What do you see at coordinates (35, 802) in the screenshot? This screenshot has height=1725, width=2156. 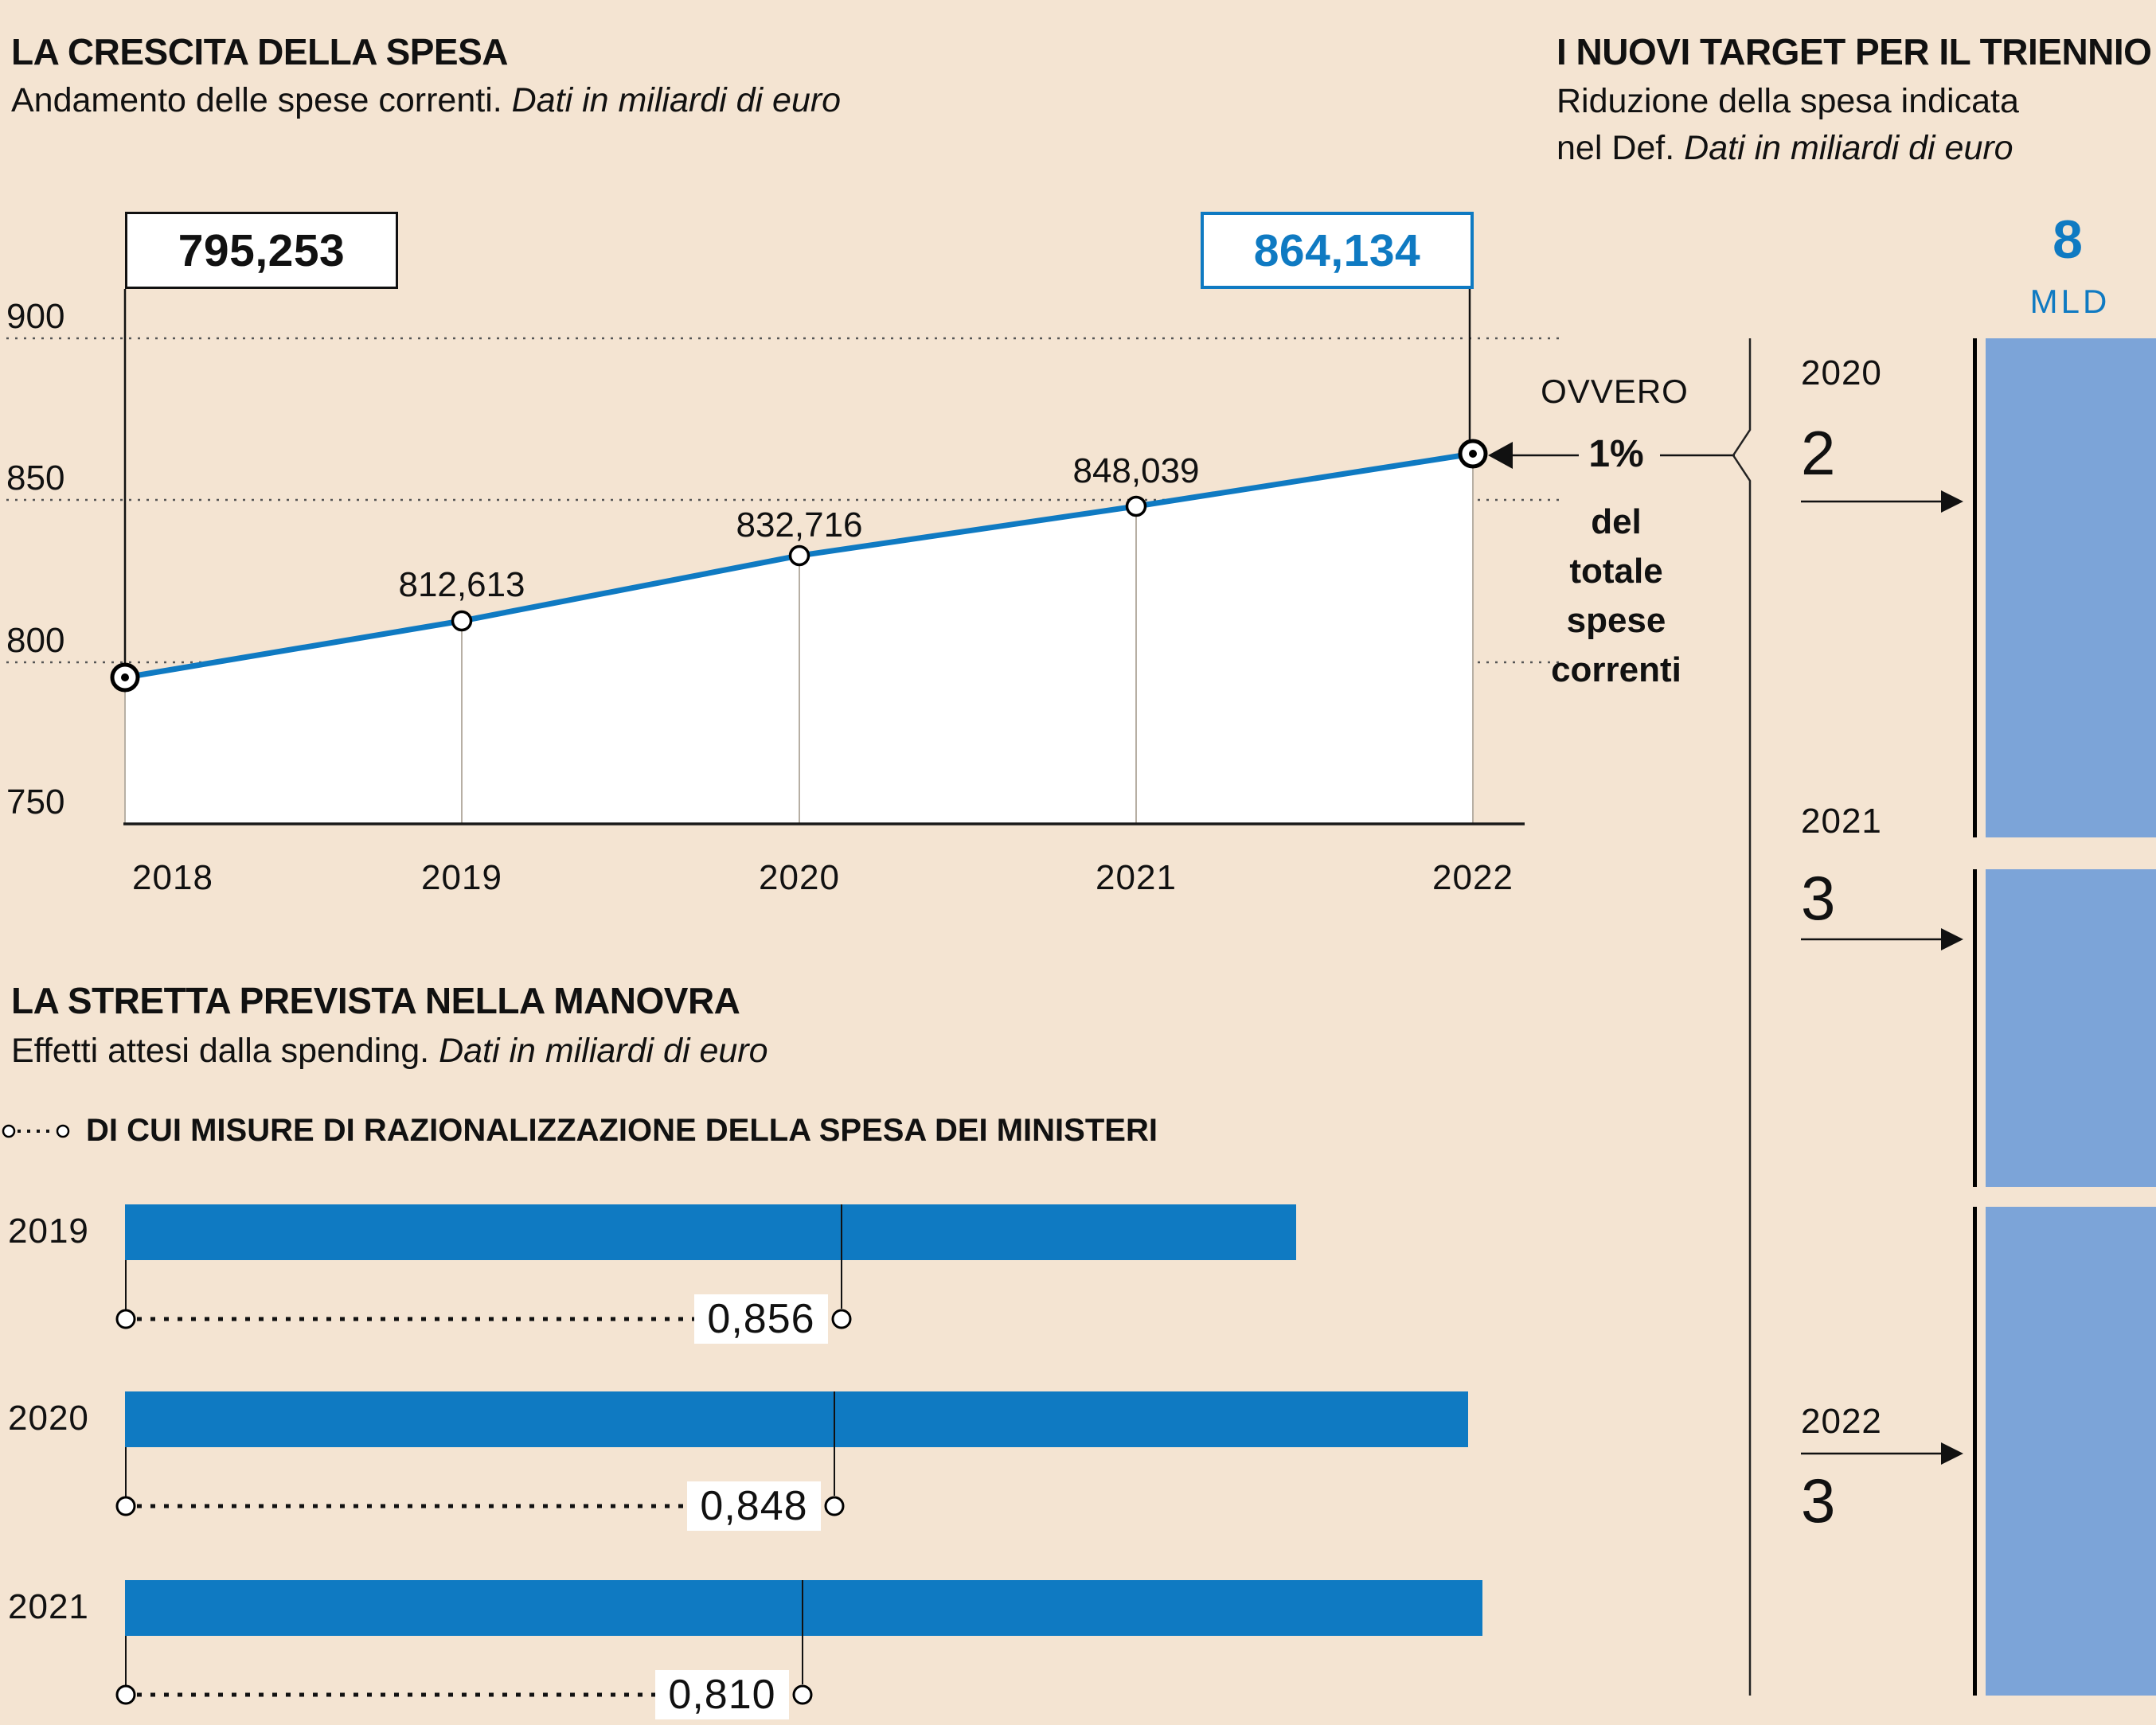 I see `y-axis-label: 750` at bounding box center [35, 802].